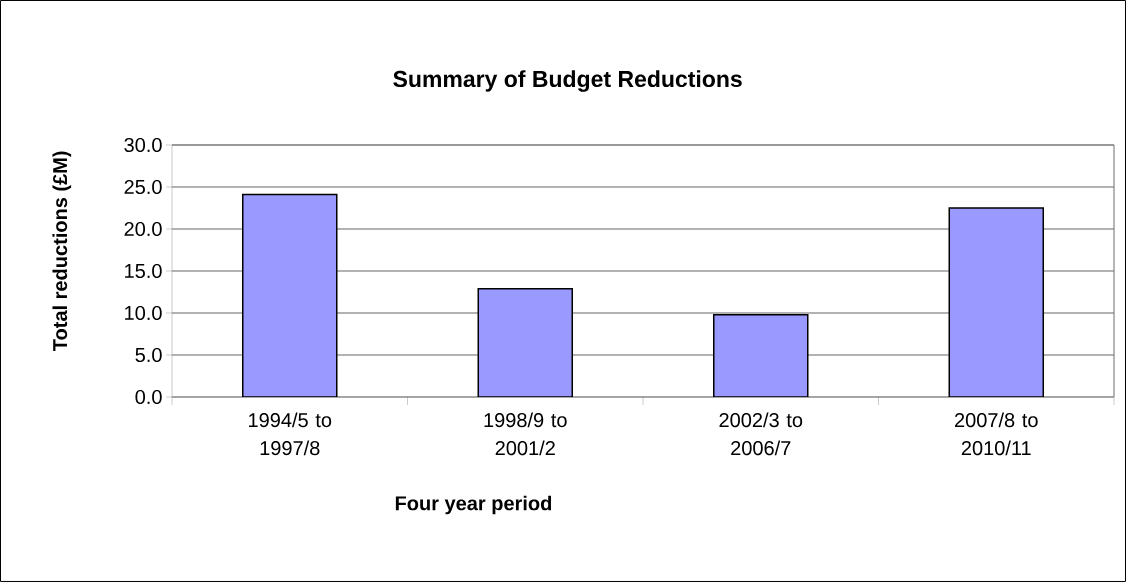 Image resolution: width=1126 pixels, height=582 pixels. What do you see at coordinates (525, 434) in the screenshot?
I see `x-tick-label: 1998/9 to 2001/2` at bounding box center [525, 434].